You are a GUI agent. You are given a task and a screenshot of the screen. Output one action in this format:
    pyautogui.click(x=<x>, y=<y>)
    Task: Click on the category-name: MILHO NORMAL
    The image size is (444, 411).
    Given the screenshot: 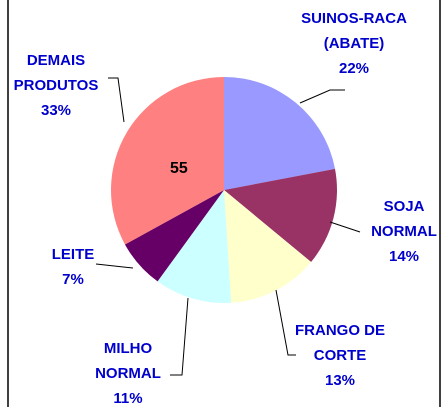 What is the action you would take?
    pyautogui.click(x=128, y=361)
    